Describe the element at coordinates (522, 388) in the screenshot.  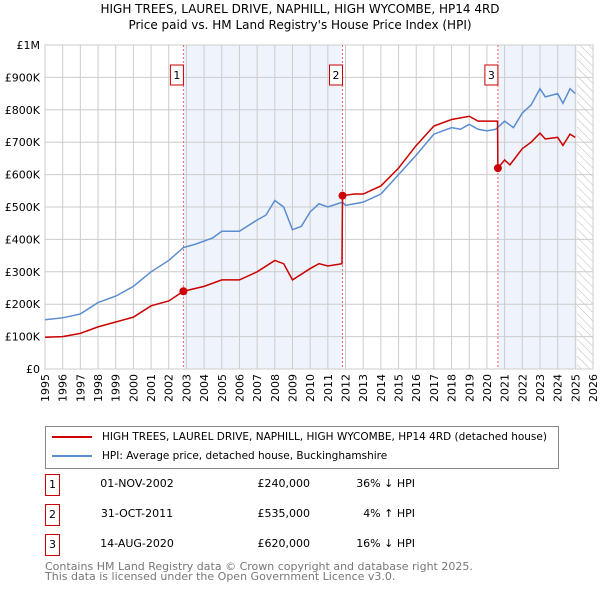
I see `x-tick-label: 2022` at that location.